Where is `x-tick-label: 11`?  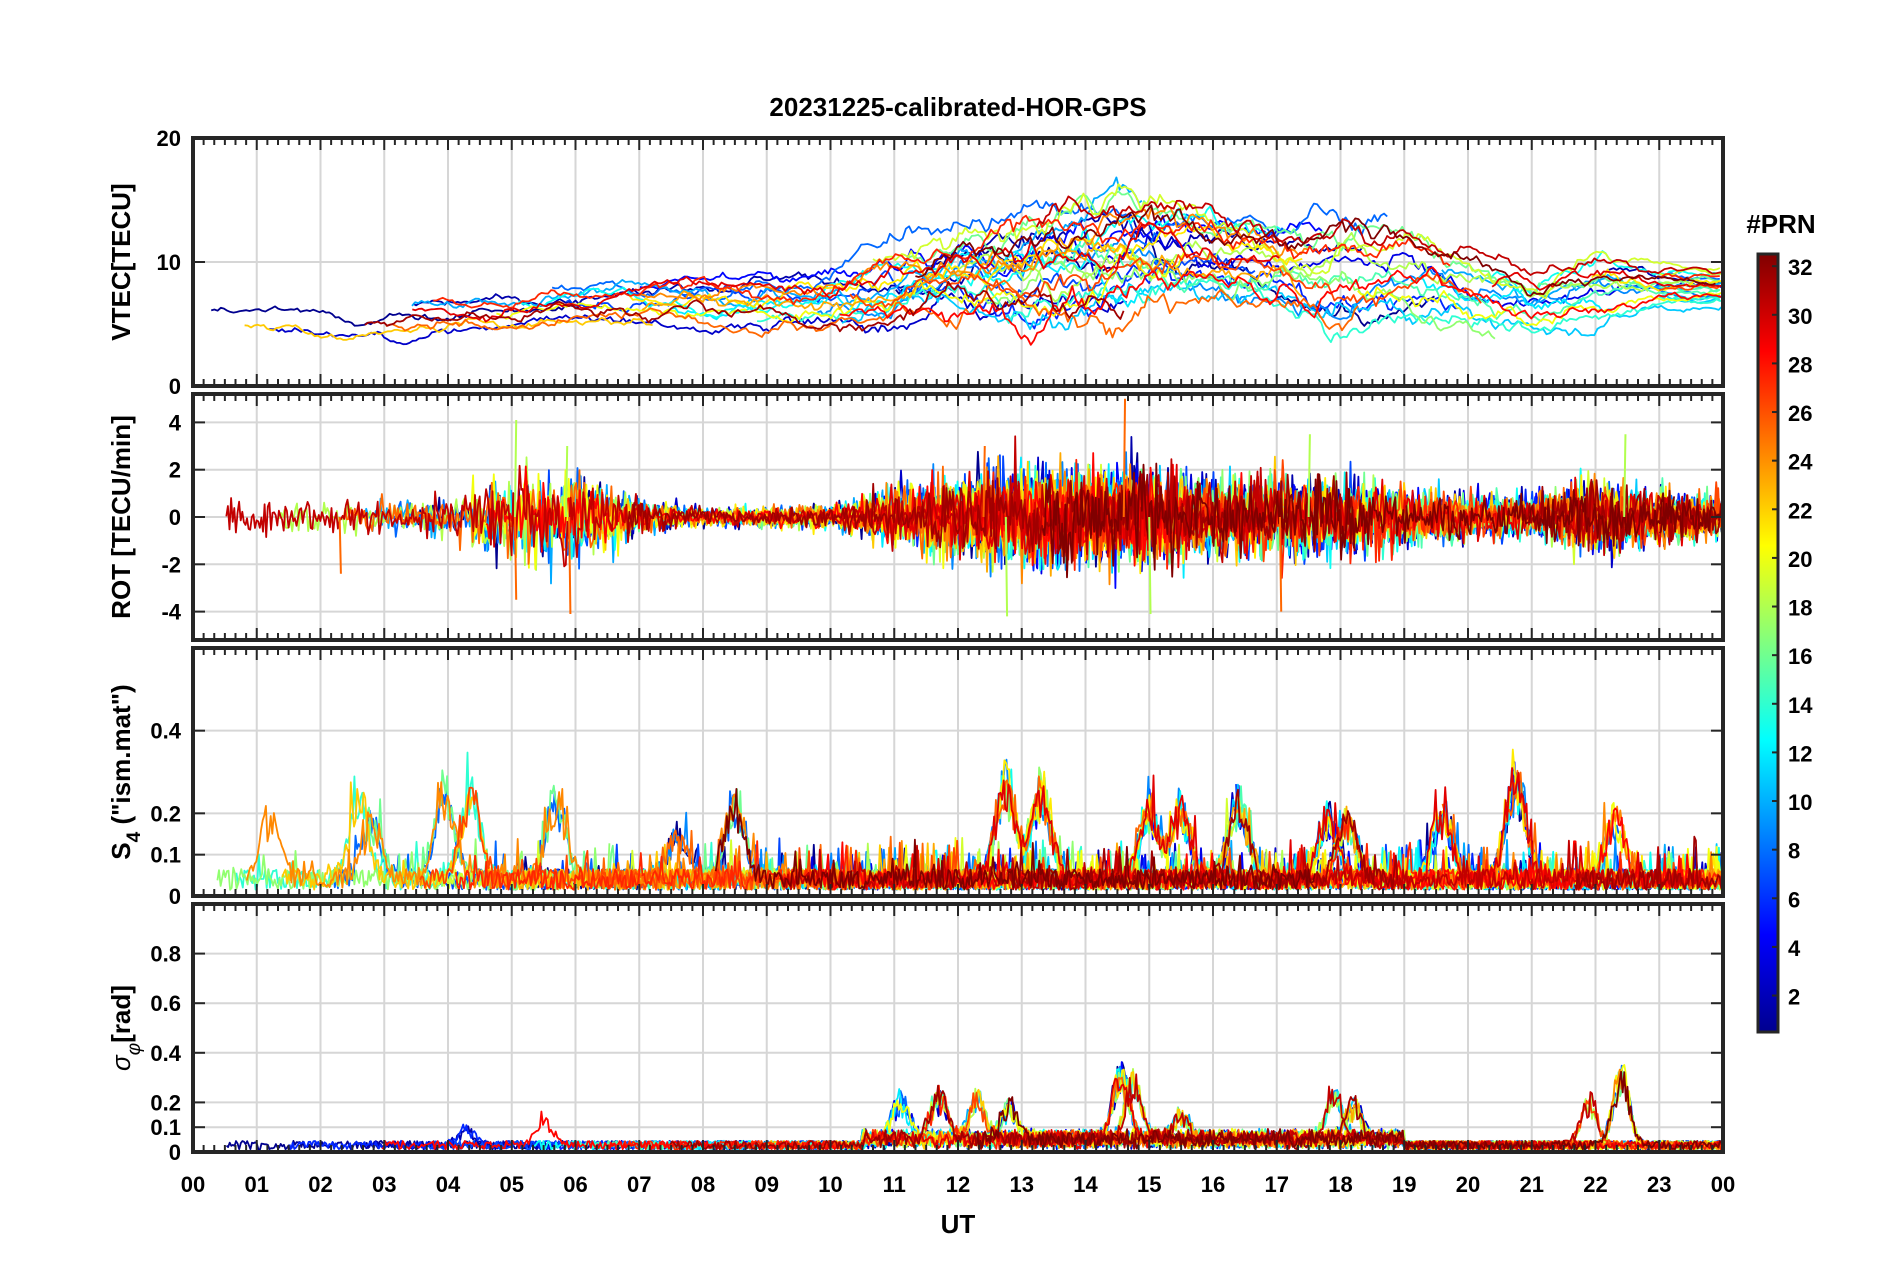 x-tick-label: 11 is located at coordinates (894, 1184).